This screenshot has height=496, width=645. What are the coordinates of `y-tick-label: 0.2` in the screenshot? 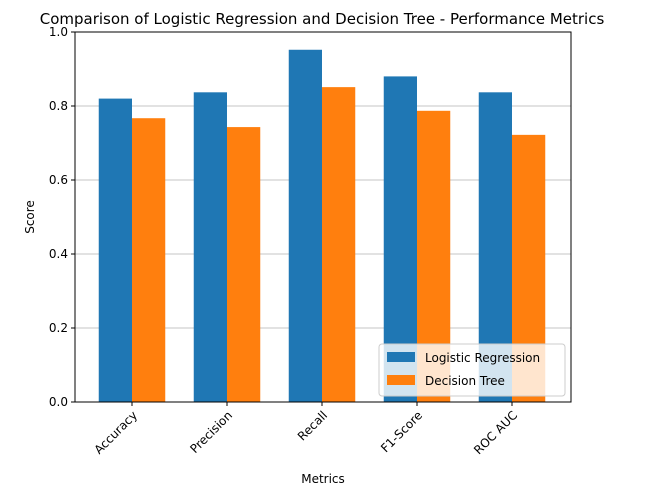 It's located at (58, 328).